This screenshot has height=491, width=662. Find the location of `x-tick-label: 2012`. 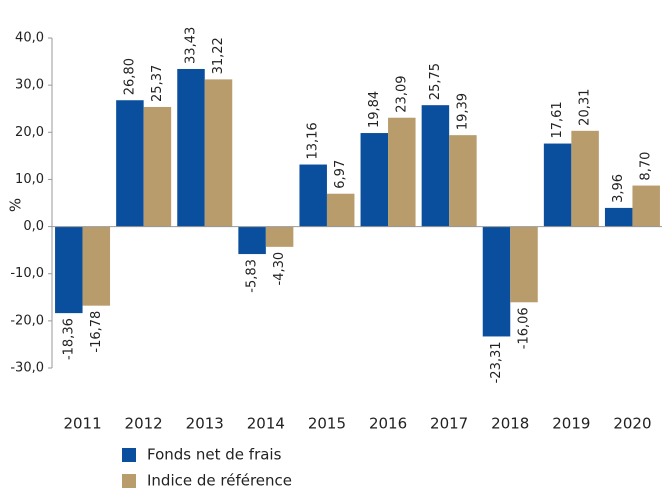

x-tick-label: 2012 is located at coordinates (144, 424).